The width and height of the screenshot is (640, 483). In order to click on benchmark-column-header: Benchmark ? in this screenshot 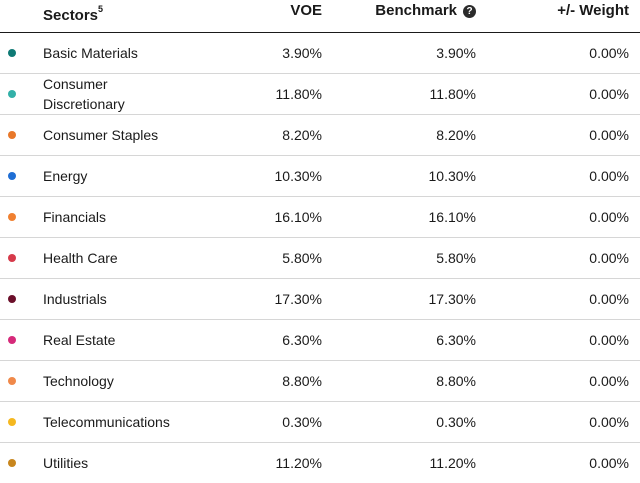, I will do `click(425, 11)`.